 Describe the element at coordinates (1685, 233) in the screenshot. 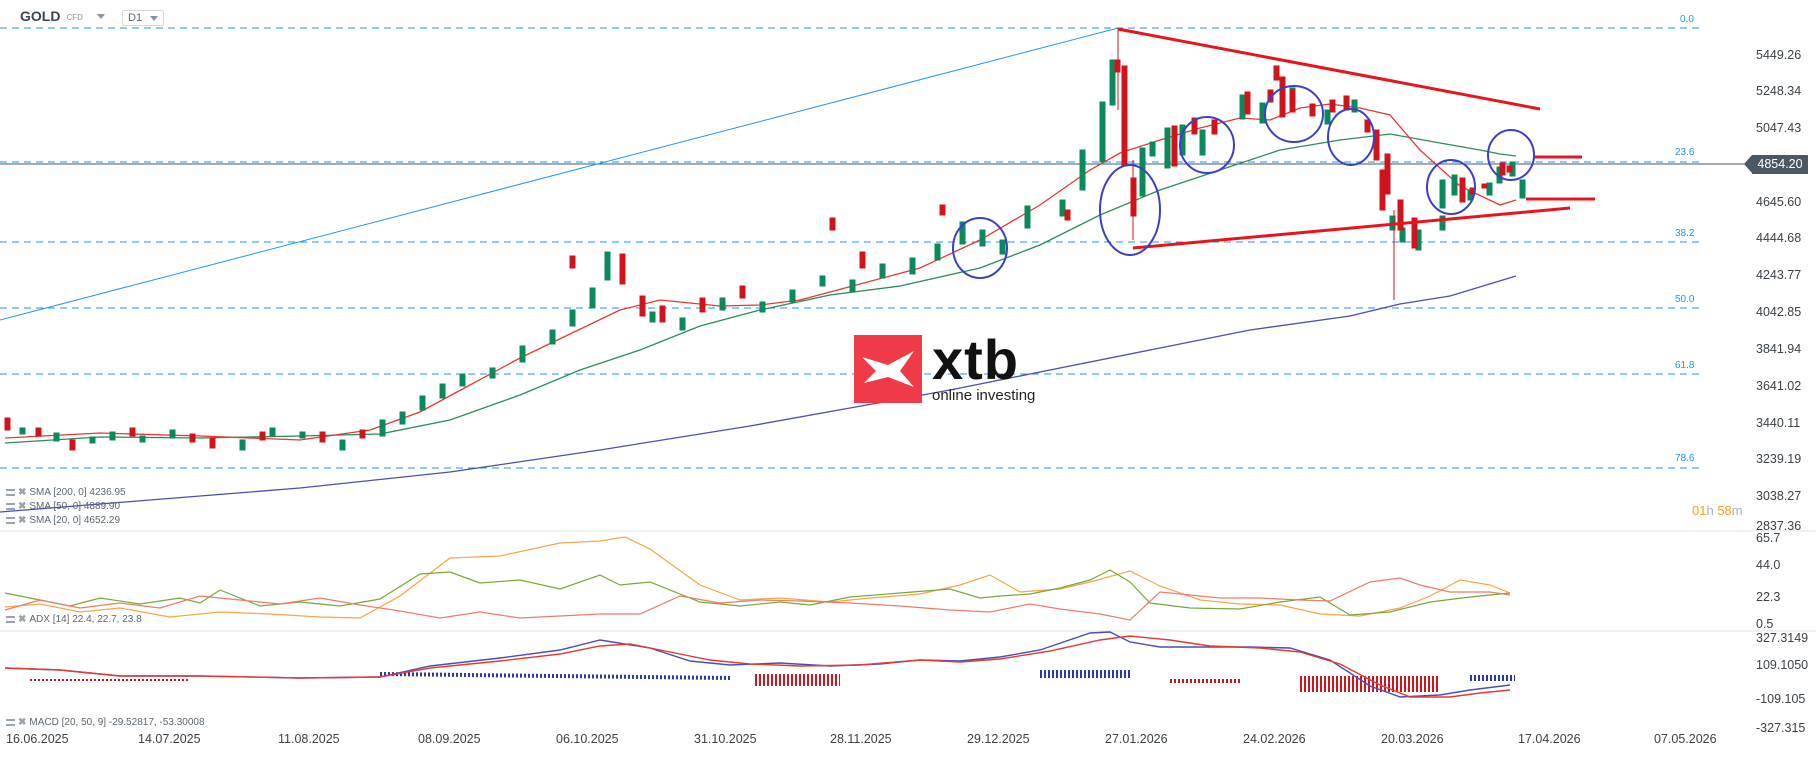

I see `fib-label-38-2: 38.2` at that location.